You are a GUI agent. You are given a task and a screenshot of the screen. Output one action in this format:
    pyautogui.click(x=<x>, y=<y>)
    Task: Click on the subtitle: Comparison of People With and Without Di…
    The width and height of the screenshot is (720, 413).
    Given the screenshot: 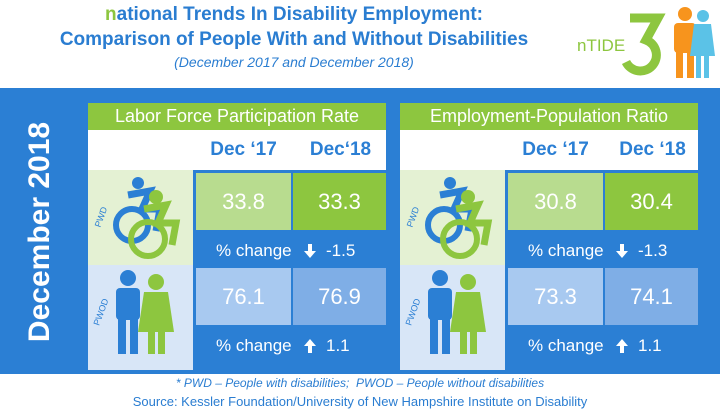 What is the action you would take?
    pyautogui.click(x=294, y=39)
    